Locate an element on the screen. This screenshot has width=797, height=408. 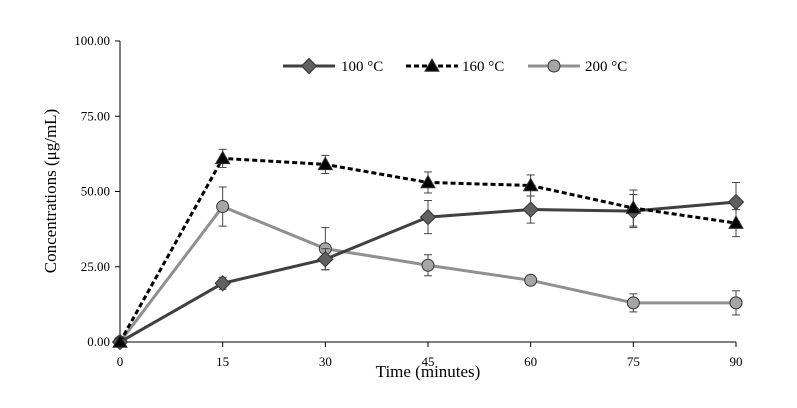
legend-label: 160 °C is located at coordinates (483, 67).